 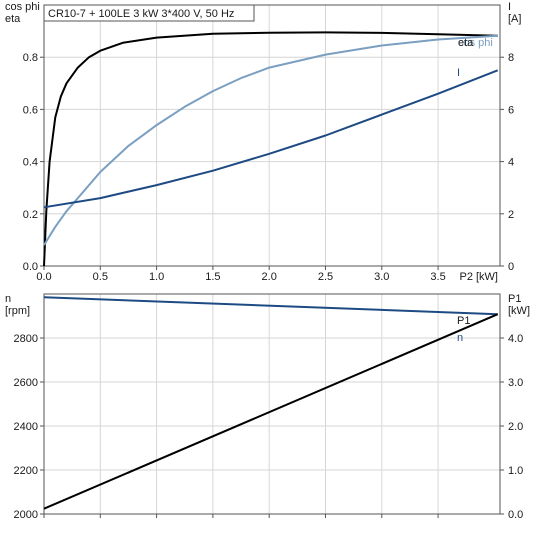 What do you see at coordinates (514, 19) in the screenshot?
I see `right-axis-unit: [A]` at bounding box center [514, 19].